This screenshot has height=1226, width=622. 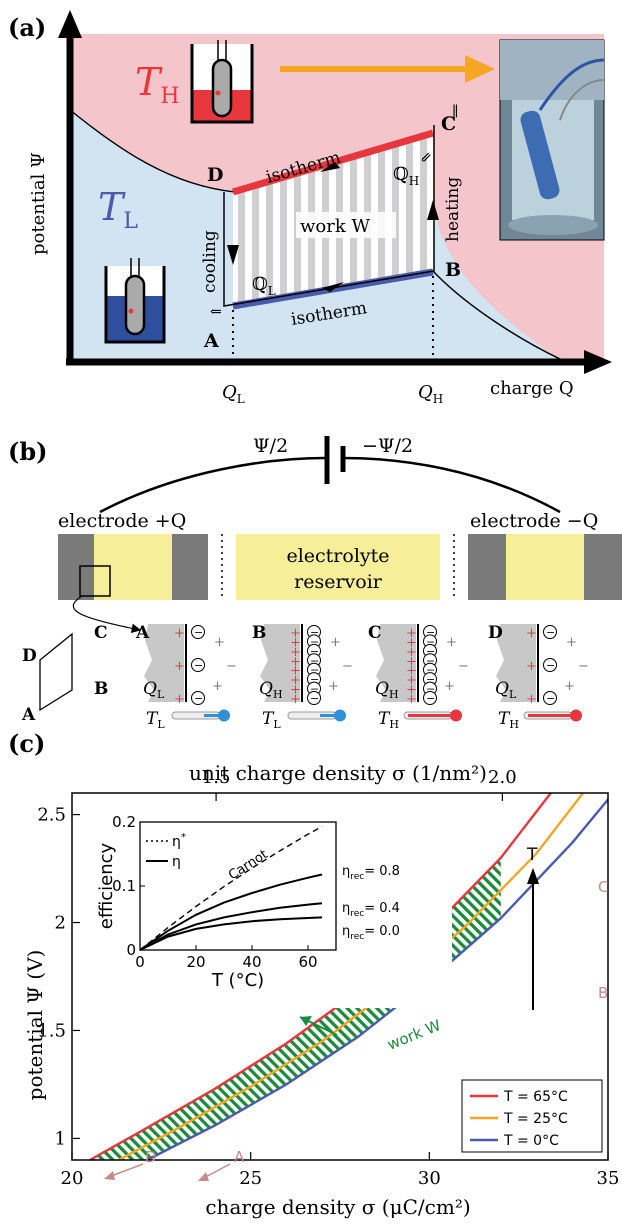 I want to click on legend: T = 65°C T = 25°C T = 0°C, so click(x=532, y=1116).